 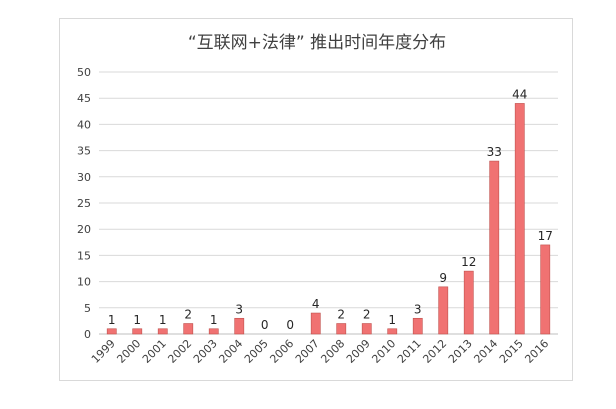 I want to click on y-tick-label: 5, so click(x=87, y=308).